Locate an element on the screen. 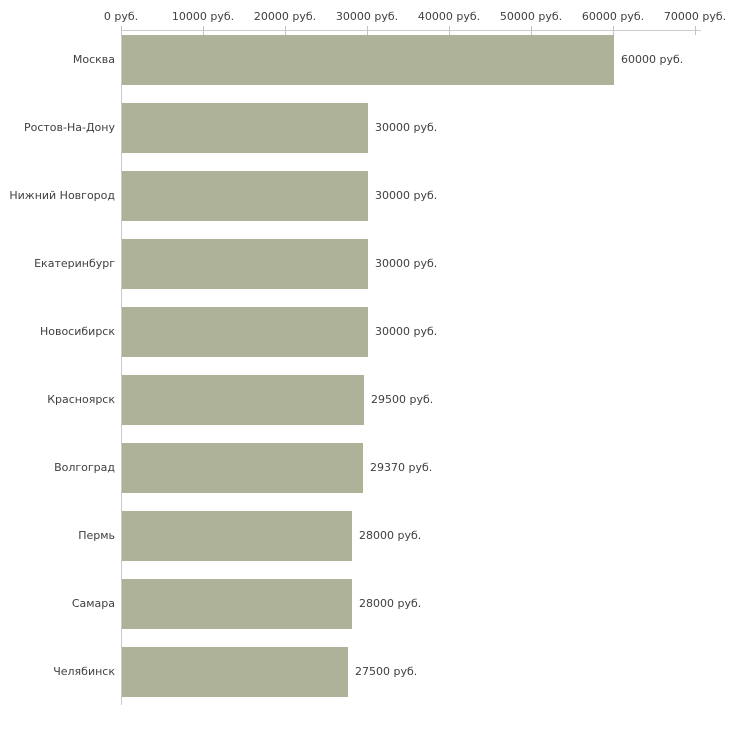 The width and height of the screenshot is (730, 730). x-axis-line is located at coordinates (411, 30).